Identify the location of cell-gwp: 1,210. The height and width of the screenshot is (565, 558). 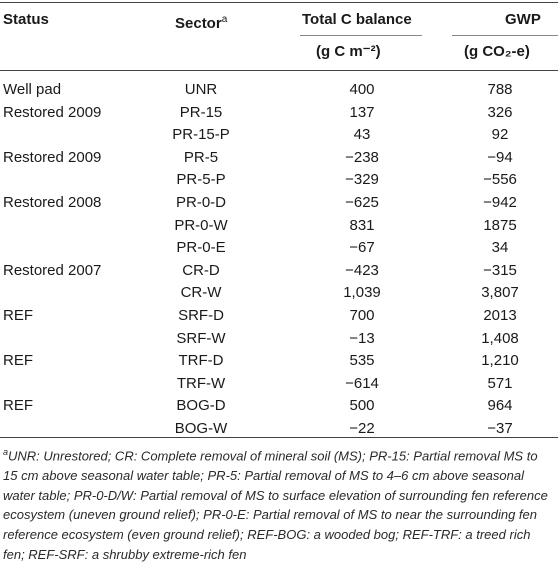
(500, 361).